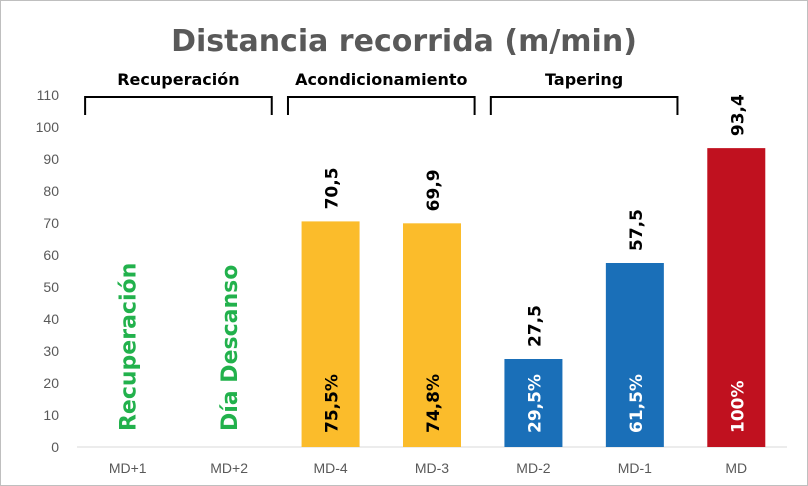  I want to click on empty-day-note: Recuperación, so click(129, 347).